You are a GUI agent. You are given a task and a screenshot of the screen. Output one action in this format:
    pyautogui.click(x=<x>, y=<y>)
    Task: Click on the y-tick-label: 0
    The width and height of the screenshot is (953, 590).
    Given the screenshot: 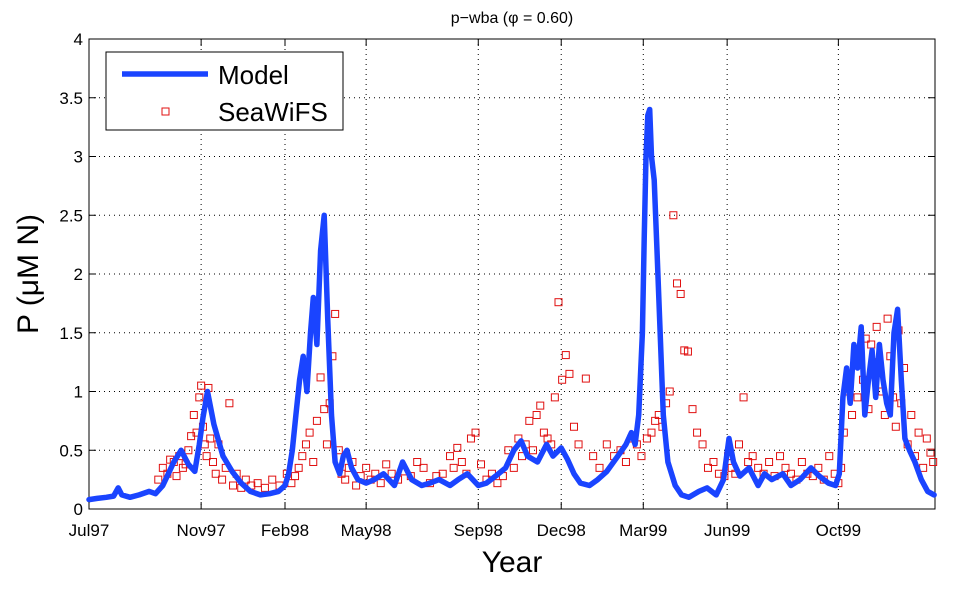 What is the action you would take?
    pyautogui.click(x=78, y=509)
    